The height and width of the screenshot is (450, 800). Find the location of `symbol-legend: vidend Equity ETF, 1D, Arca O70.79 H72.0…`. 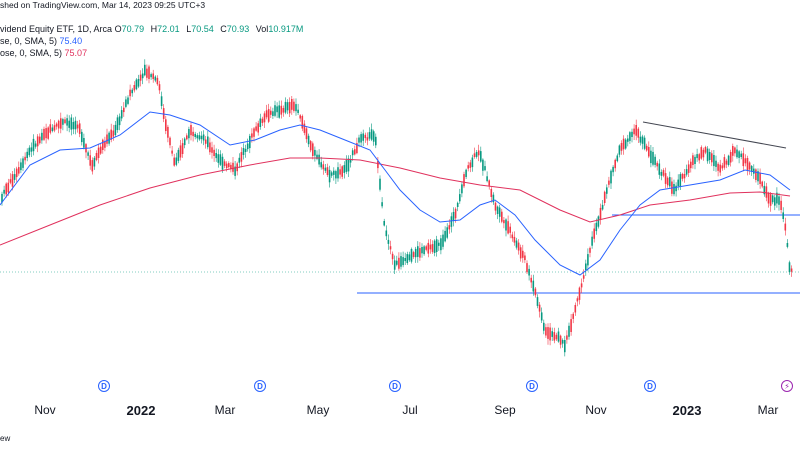

symbol-legend: vidend Equity ETF, 1D, Arca O70.79 H72.0… is located at coordinates (153, 29).